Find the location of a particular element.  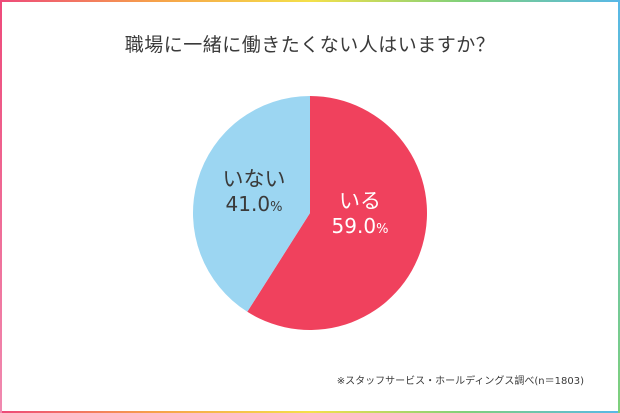

pie-slice-no is located at coordinates (251, 204).